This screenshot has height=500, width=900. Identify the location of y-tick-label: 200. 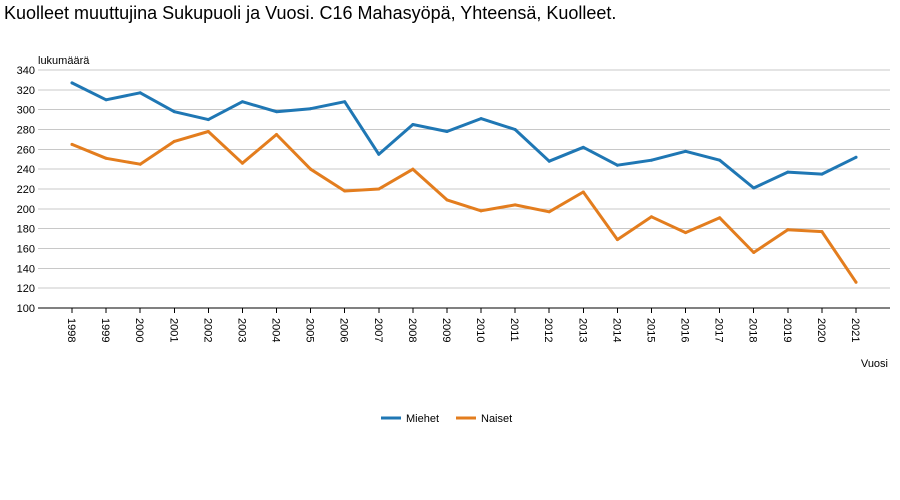
(26, 210).